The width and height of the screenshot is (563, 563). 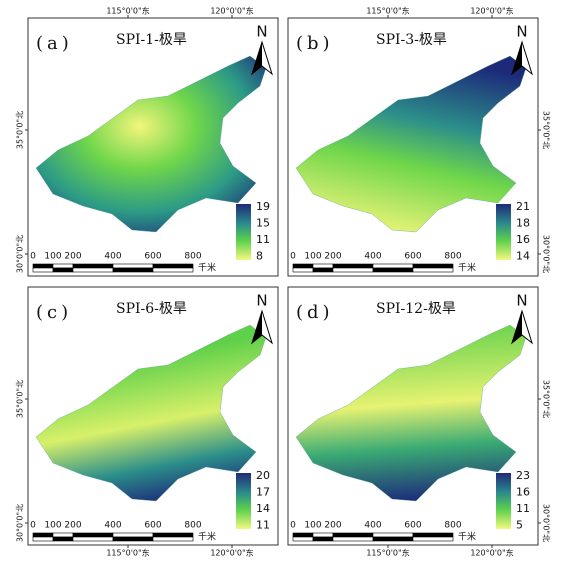 I want to click on legend-tick-label: 23, so click(x=523, y=475).